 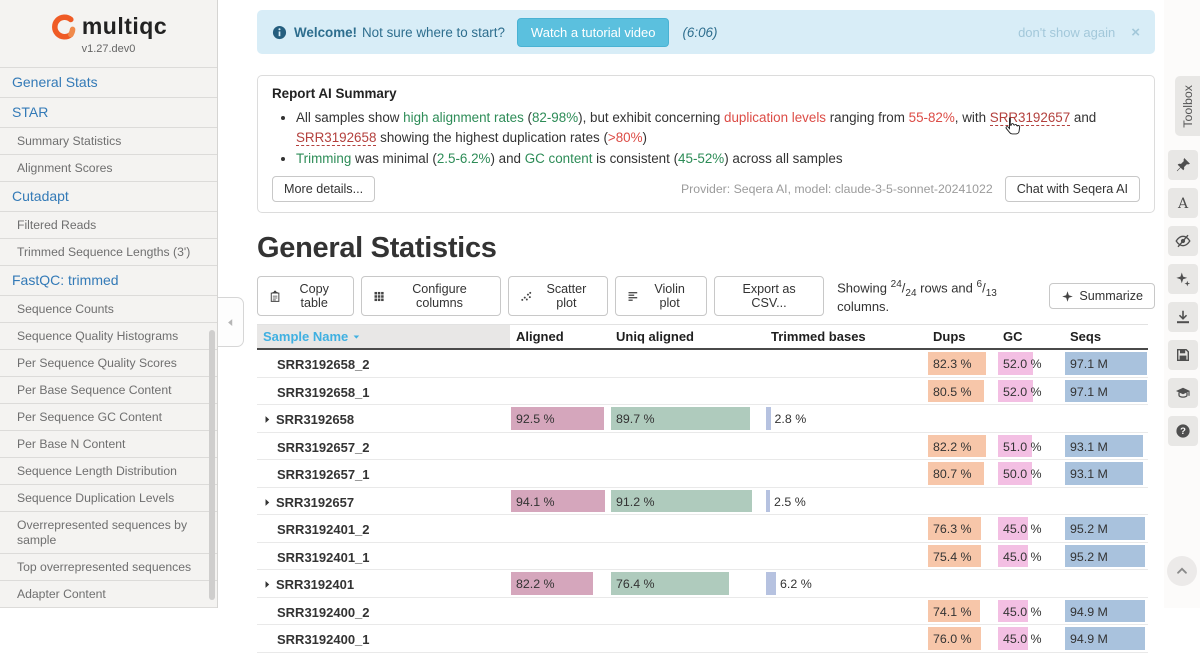 I want to click on chat-with-seqera-button: Chat with Seqera AI, so click(x=1072, y=189).